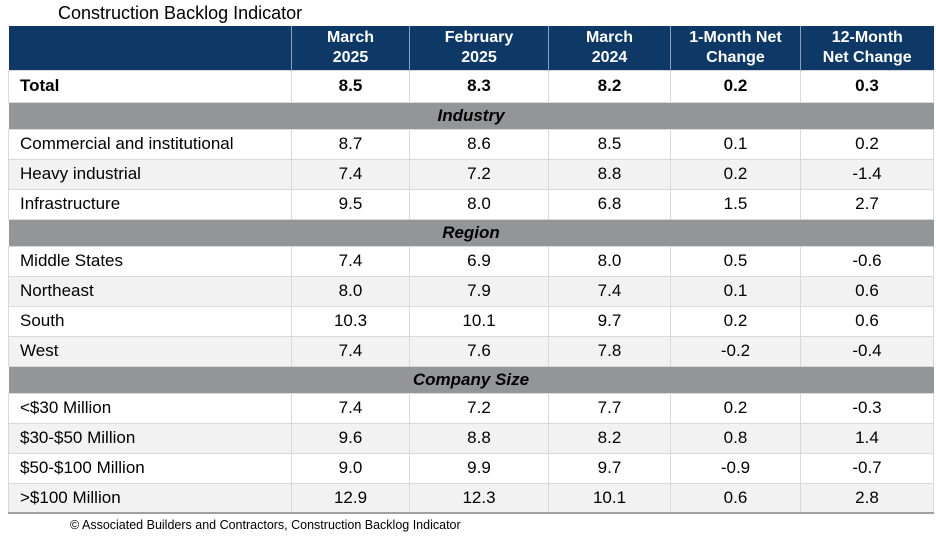  I want to click on cell-value: 1.4, so click(867, 438).